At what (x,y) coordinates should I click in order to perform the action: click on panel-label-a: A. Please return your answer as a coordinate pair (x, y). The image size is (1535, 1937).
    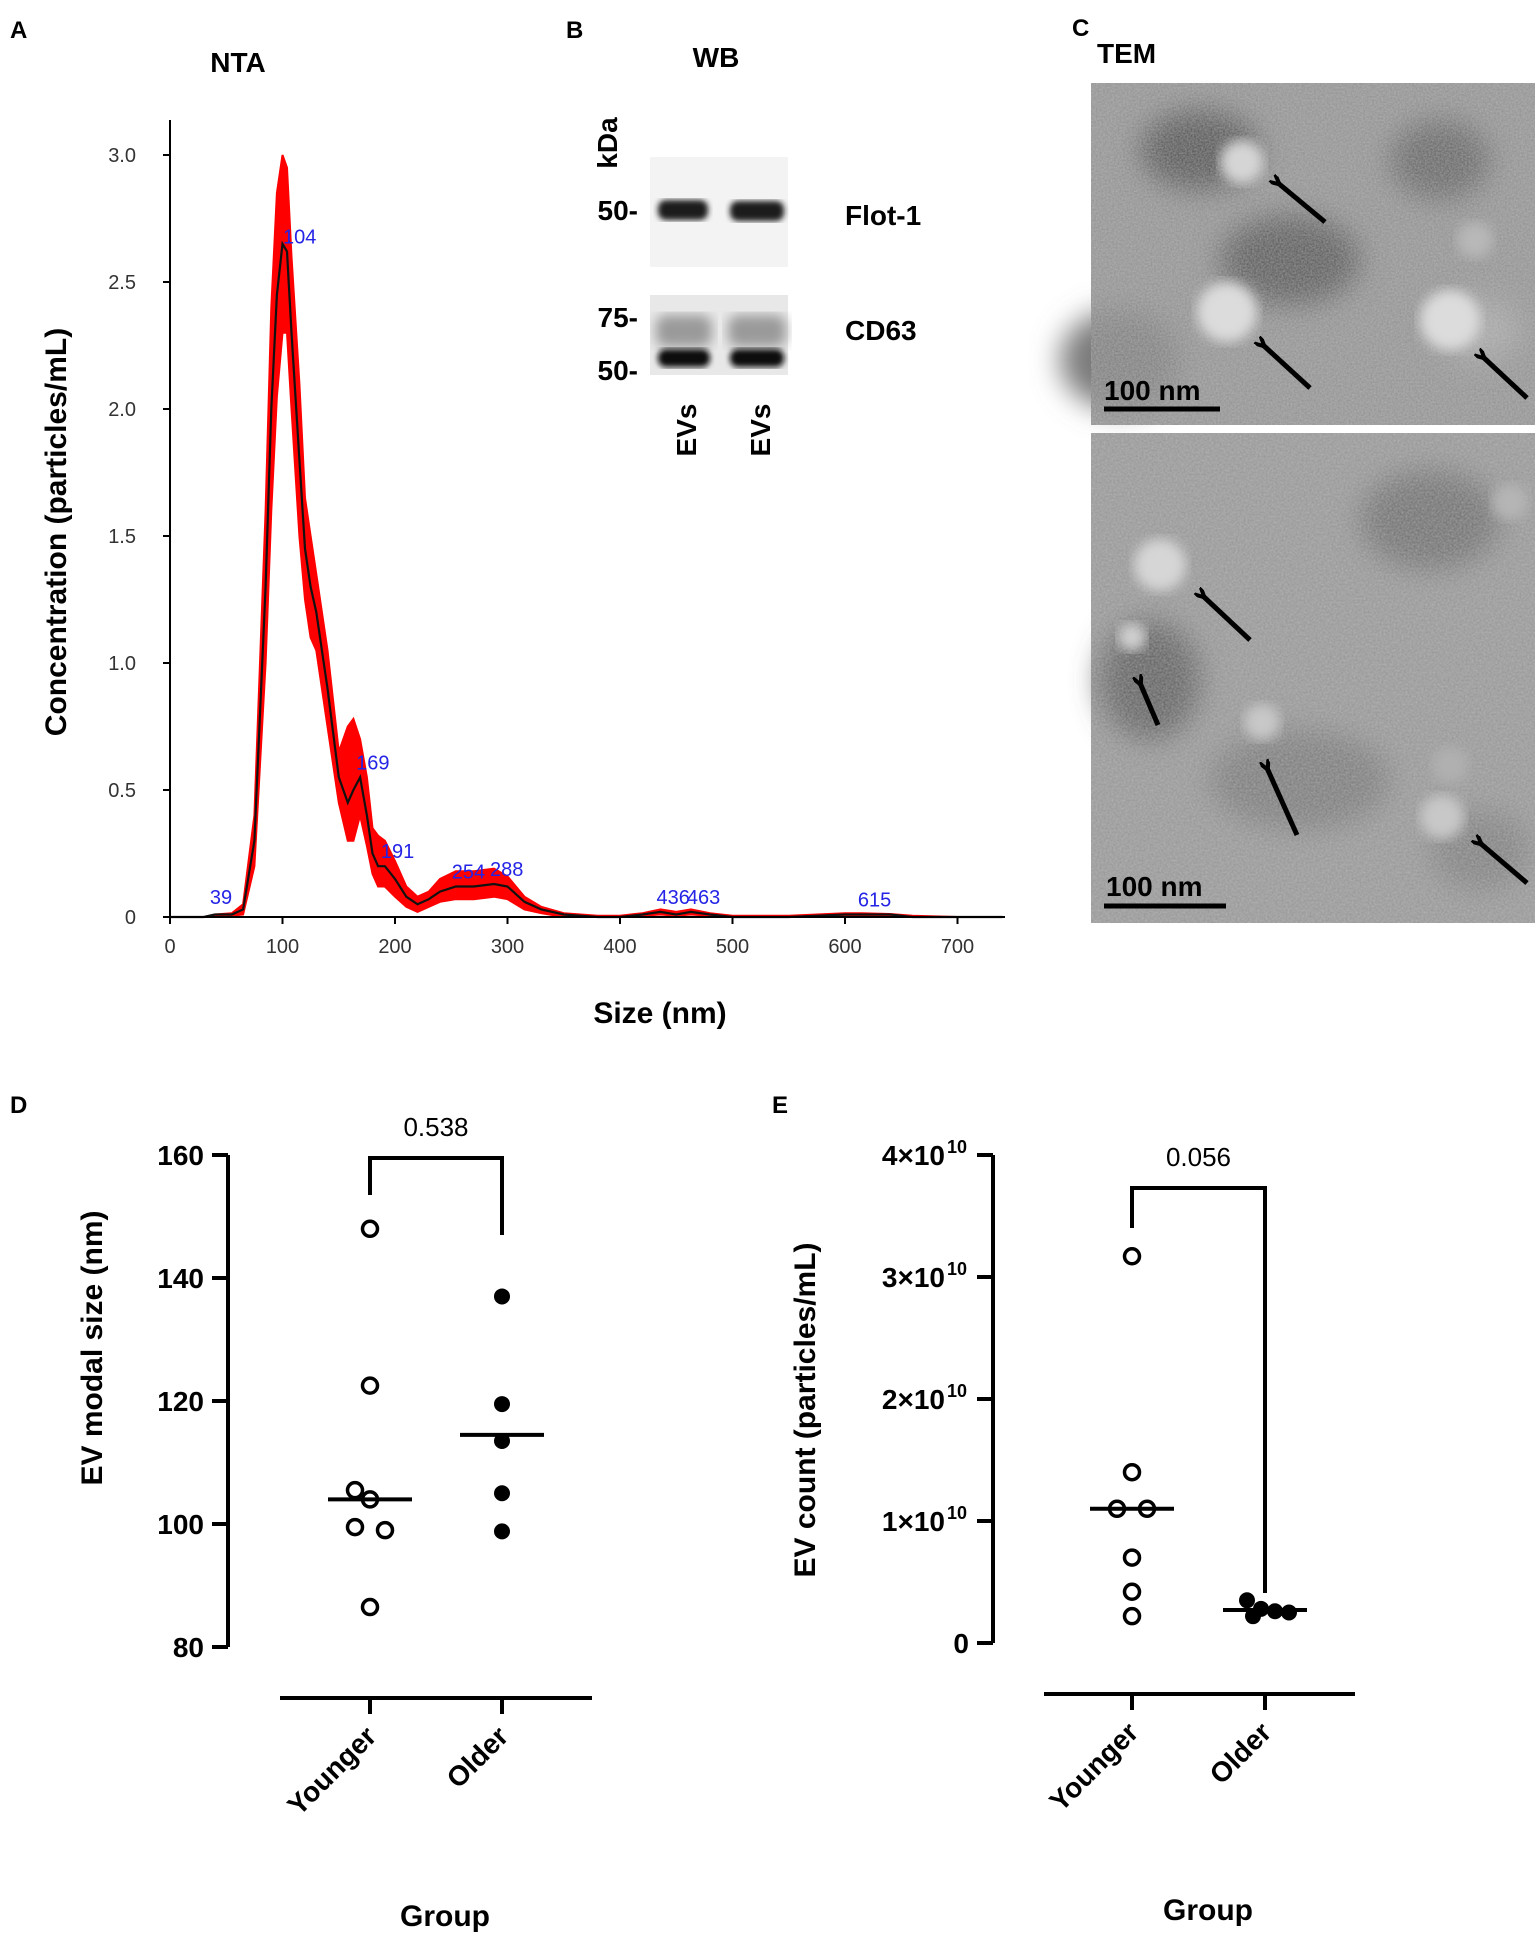
    Looking at the image, I should click on (18, 30).